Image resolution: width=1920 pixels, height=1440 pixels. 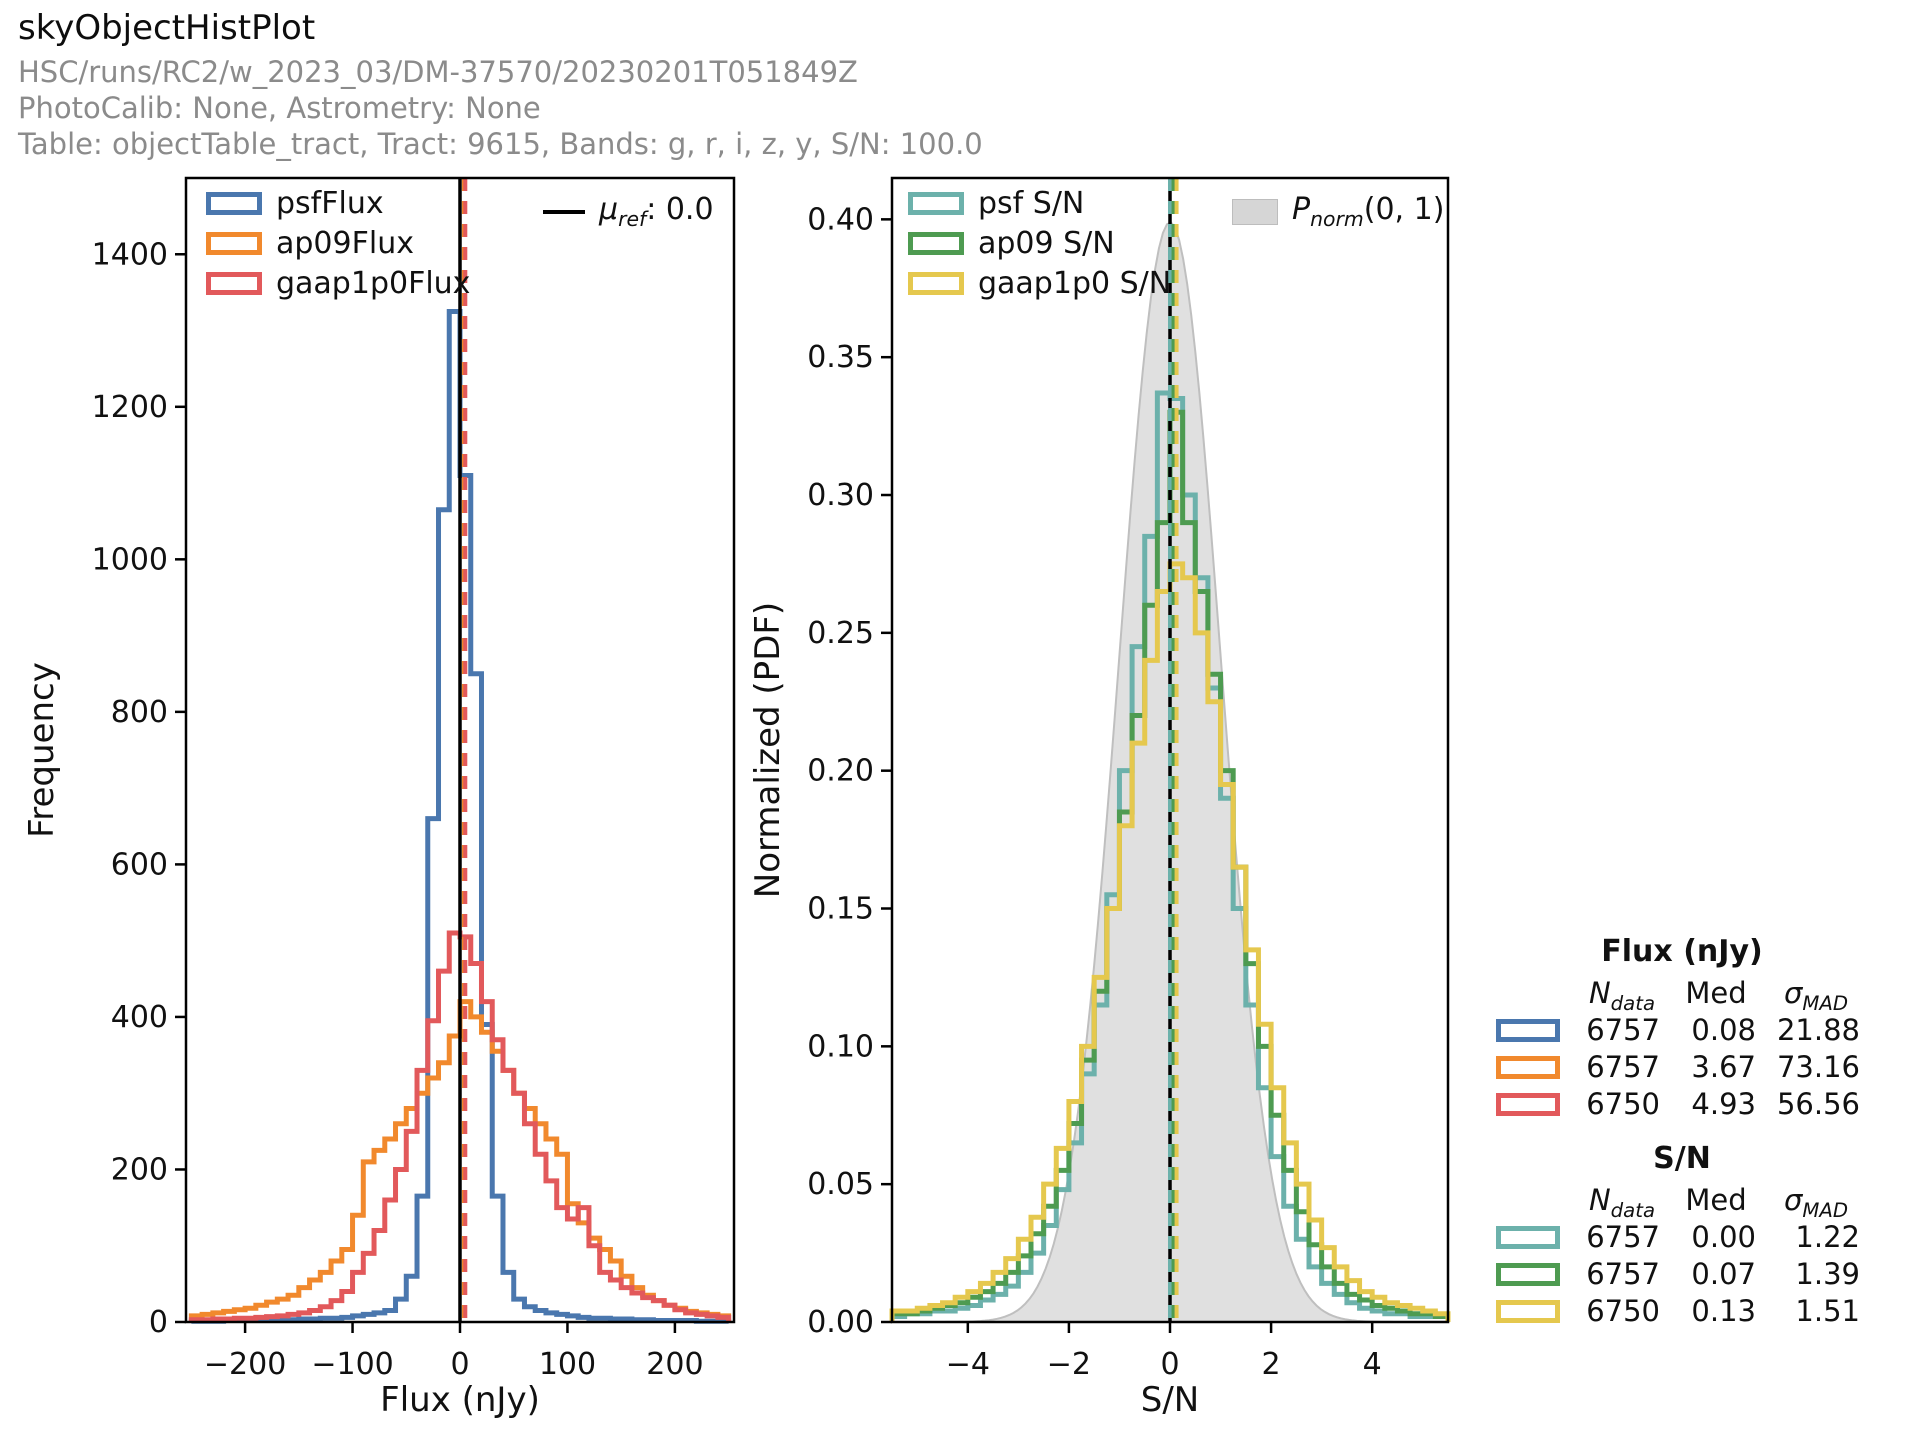 What do you see at coordinates (936, 243) in the screenshot?
I see `ap09-sn-swatch-icon` at bounding box center [936, 243].